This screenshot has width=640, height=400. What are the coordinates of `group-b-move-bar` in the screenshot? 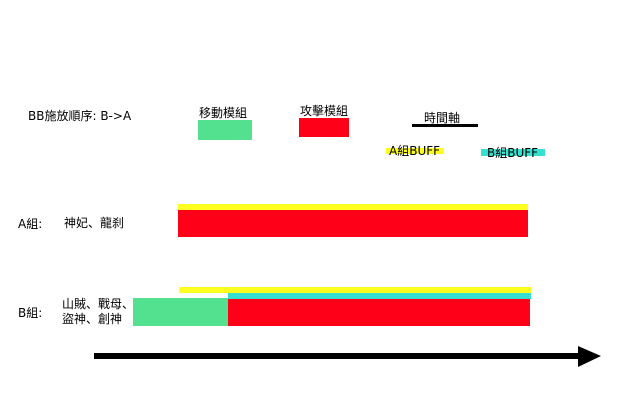 It's located at (180, 312).